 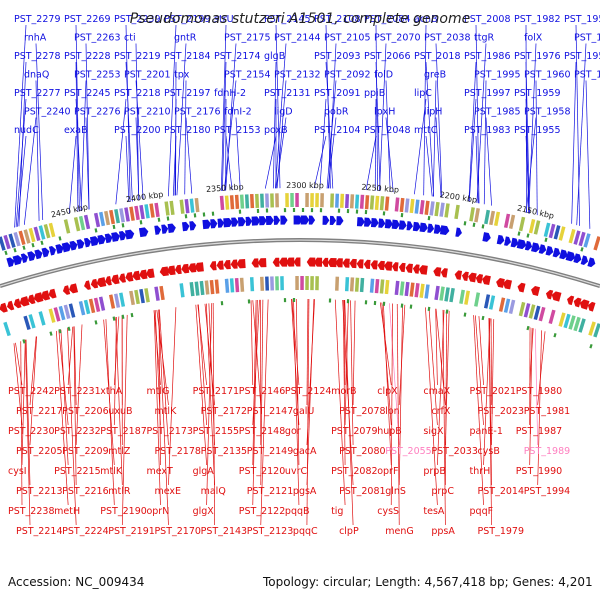 I want to click on gene-label-top: PST_1982, so click(x=537, y=19).